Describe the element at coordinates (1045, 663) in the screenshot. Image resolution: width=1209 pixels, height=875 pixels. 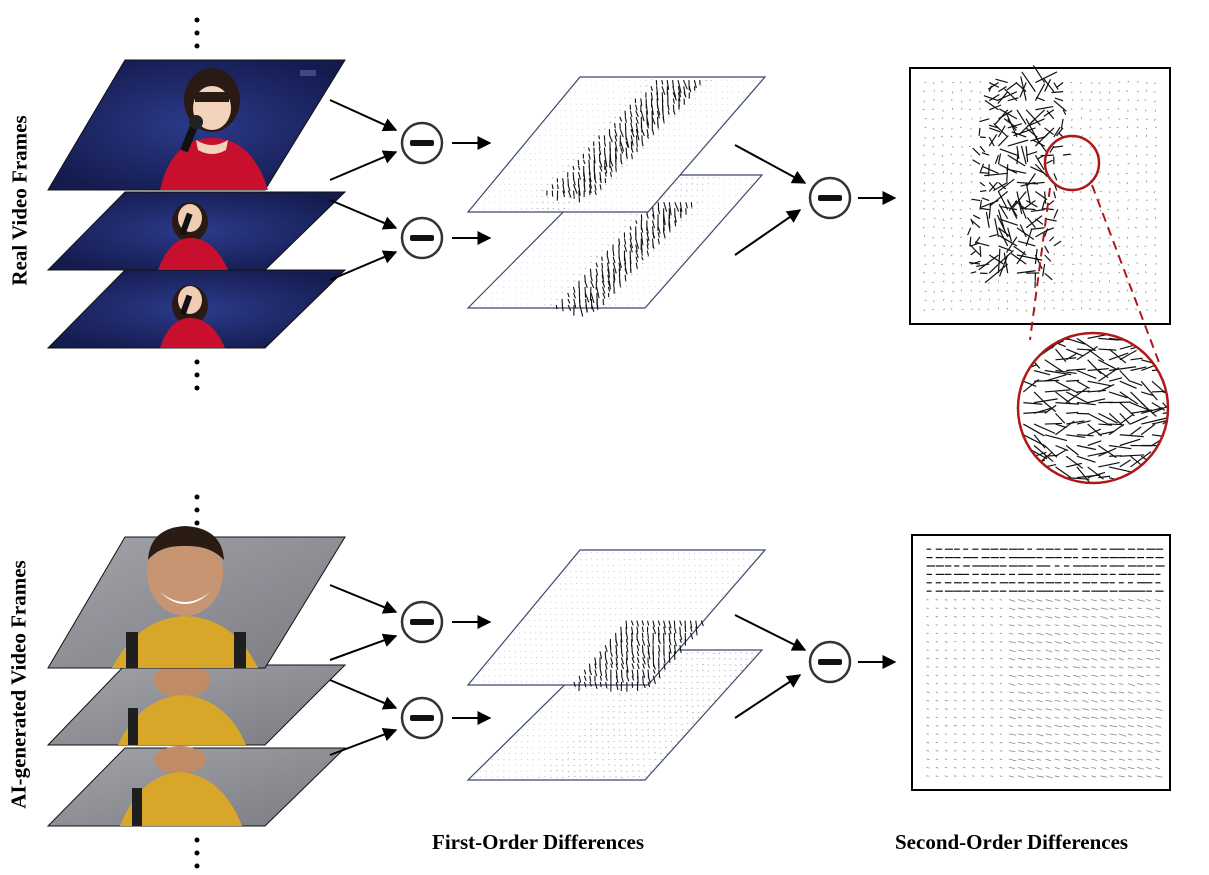
I see `ai-second-order-field` at that location.